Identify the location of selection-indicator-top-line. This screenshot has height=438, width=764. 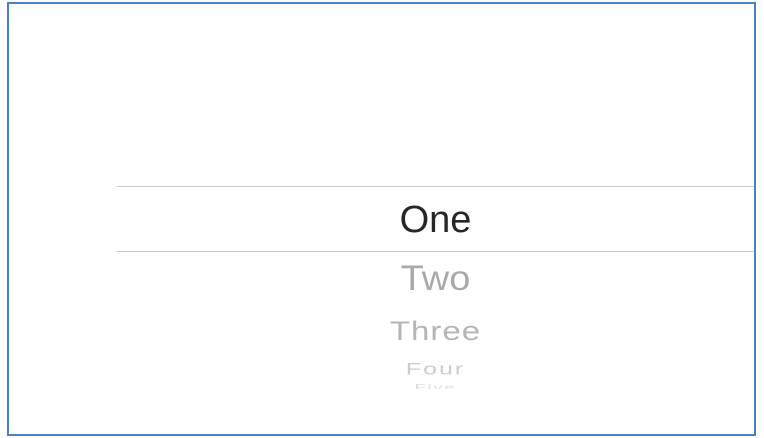
(435, 186).